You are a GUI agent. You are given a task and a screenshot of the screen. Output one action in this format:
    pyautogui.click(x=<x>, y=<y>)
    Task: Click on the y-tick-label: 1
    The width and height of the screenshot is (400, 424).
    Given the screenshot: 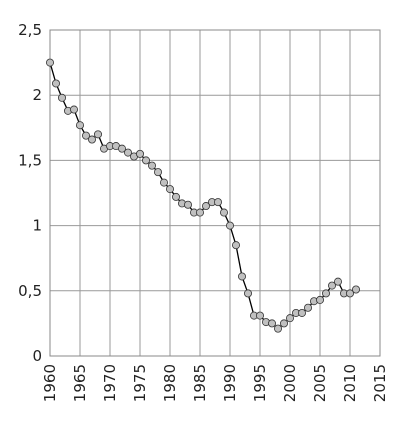 What is the action you would take?
    pyautogui.click(x=37, y=226)
    